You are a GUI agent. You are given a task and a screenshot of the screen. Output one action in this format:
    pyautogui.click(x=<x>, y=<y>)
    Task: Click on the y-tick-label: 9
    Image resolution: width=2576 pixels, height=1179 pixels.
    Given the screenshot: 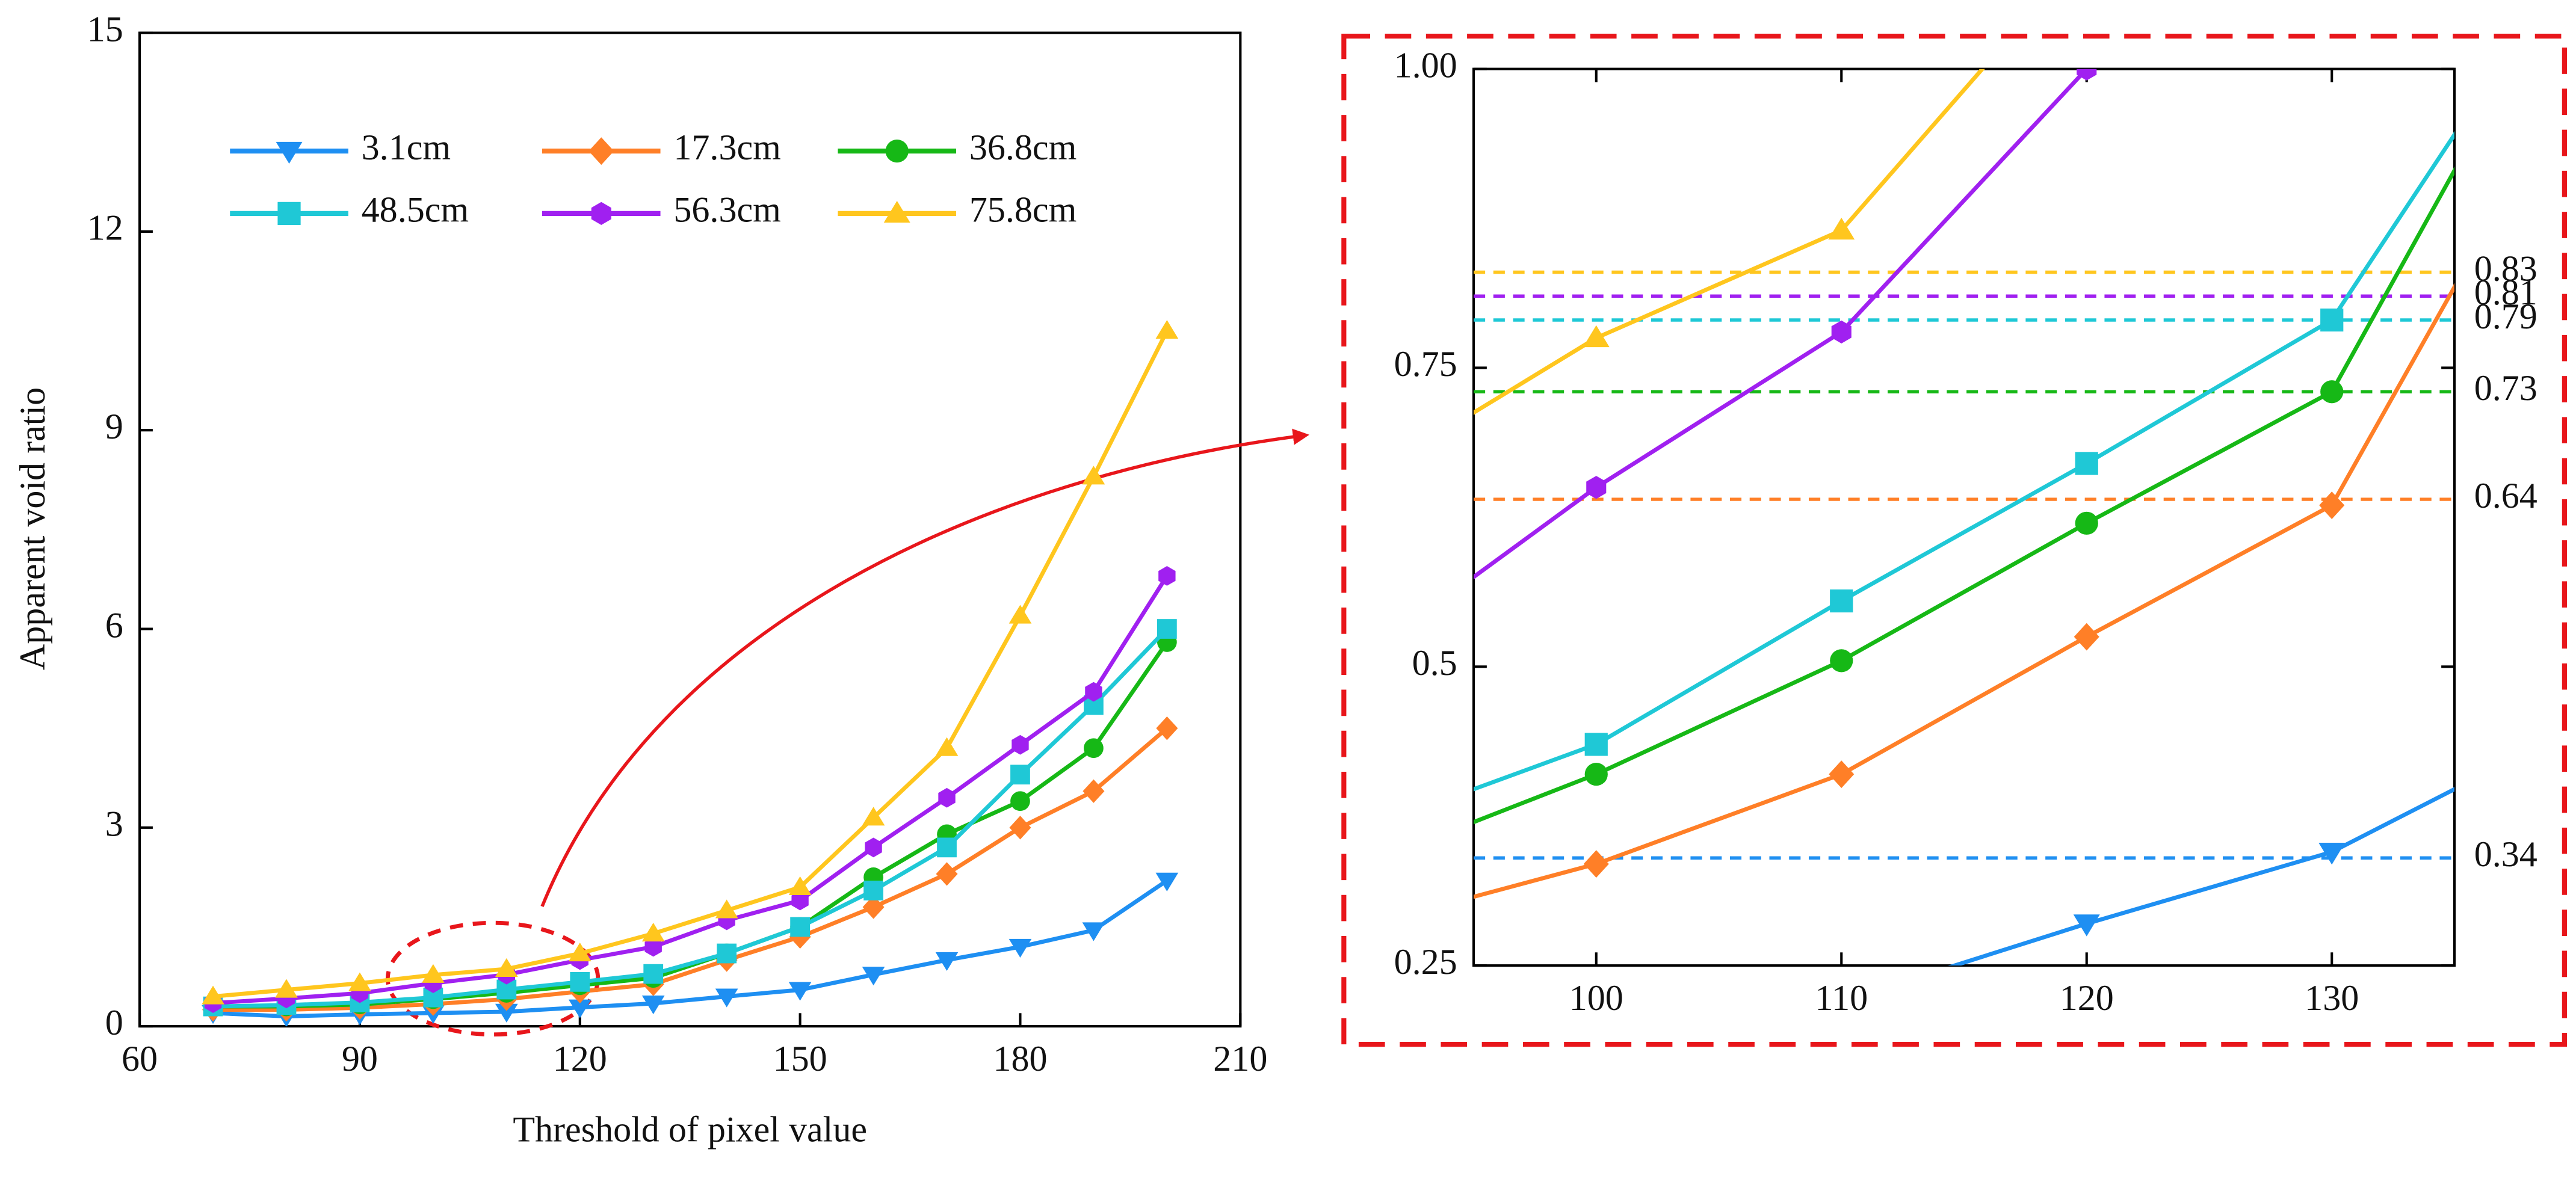 What is the action you would take?
    pyautogui.click(x=114, y=426)
    